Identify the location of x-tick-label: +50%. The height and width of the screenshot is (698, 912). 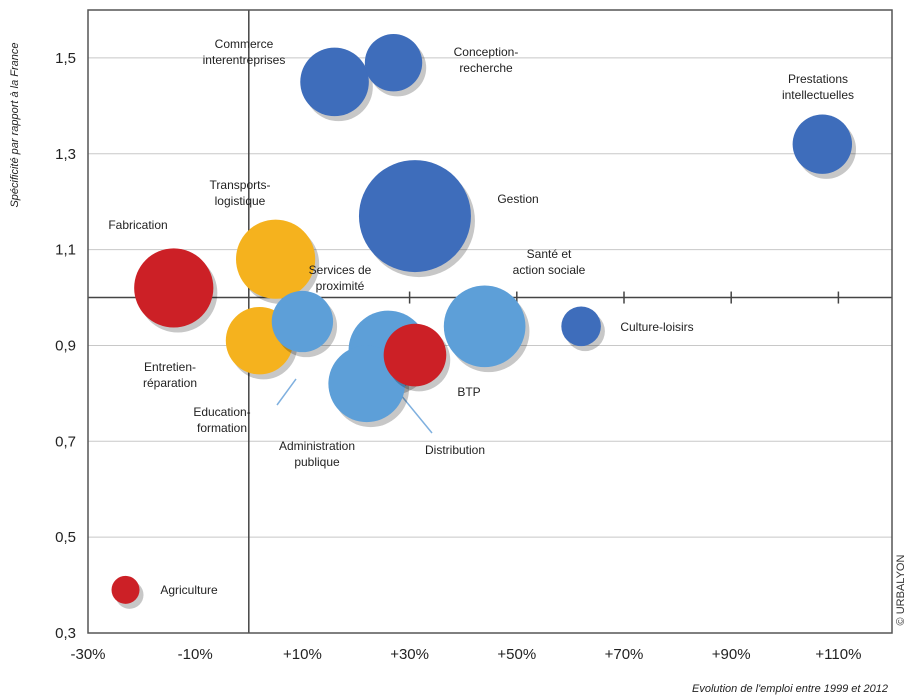
(516, 654).